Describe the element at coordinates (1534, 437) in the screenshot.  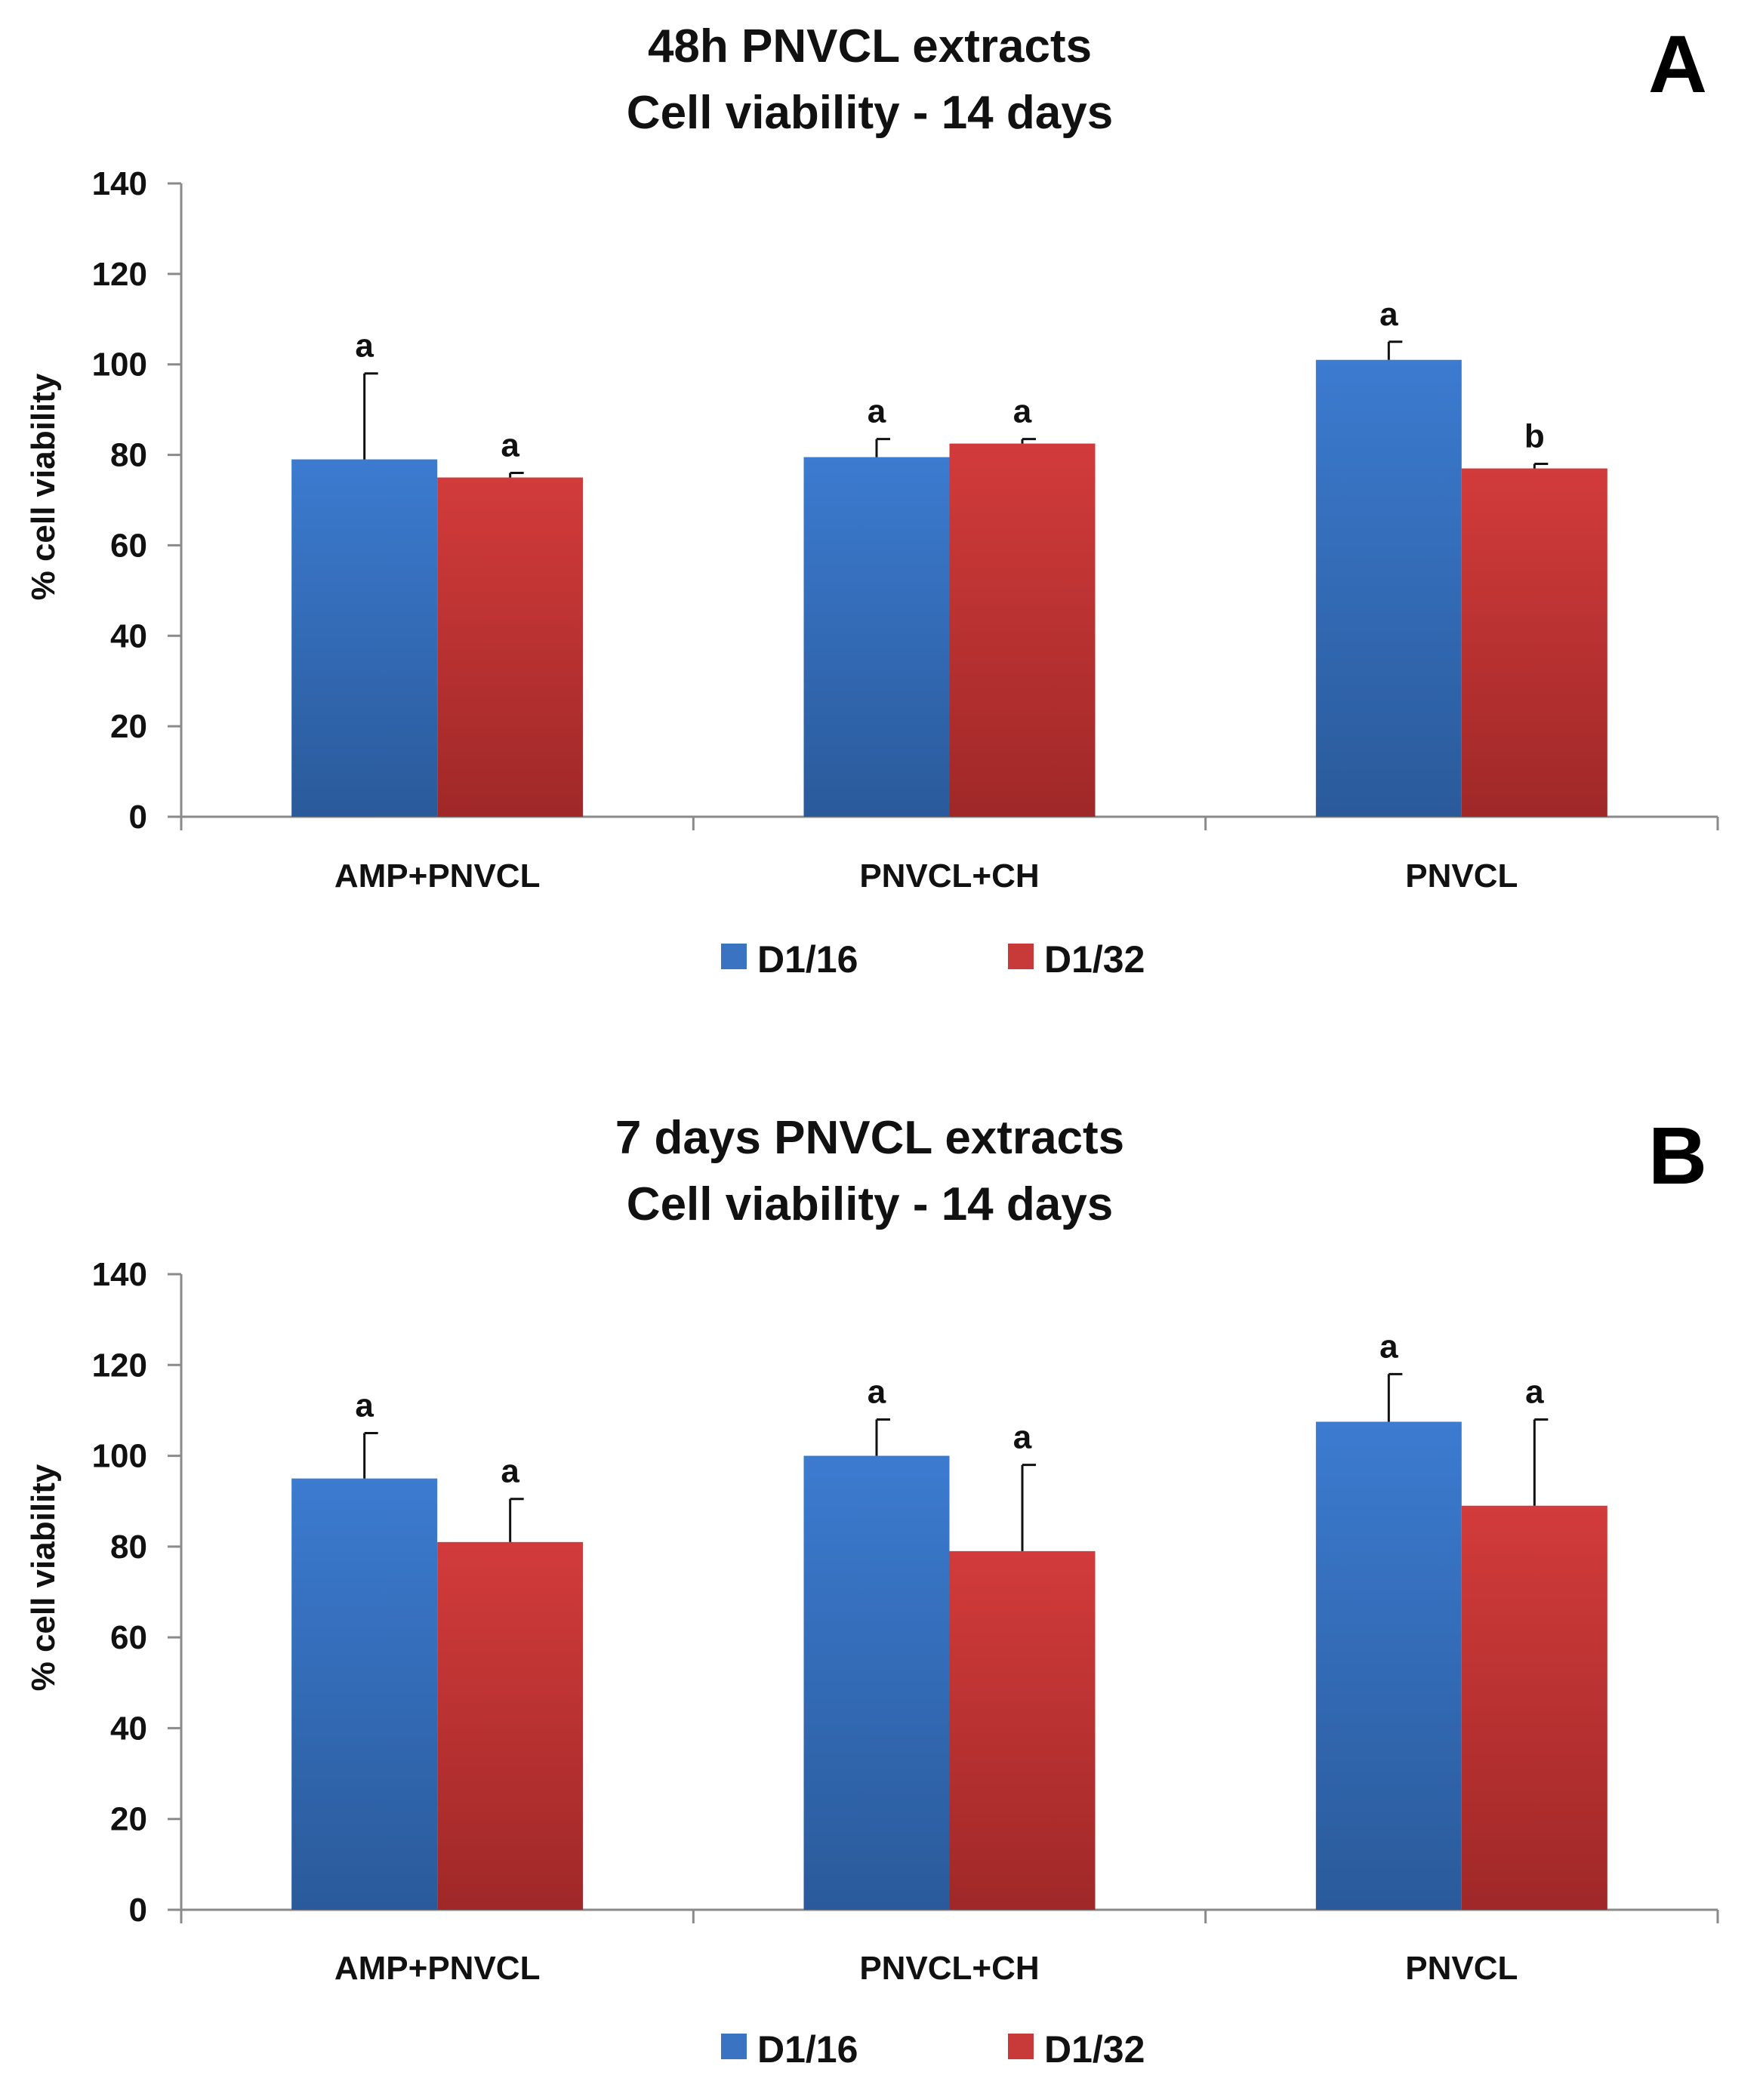
I see `significance-label: b` at that location.